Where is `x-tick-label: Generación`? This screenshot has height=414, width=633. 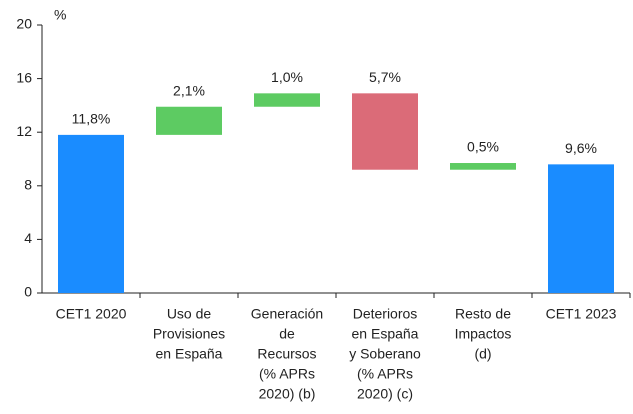 x-tick-label: Generación is located at coordinates (287, 314).